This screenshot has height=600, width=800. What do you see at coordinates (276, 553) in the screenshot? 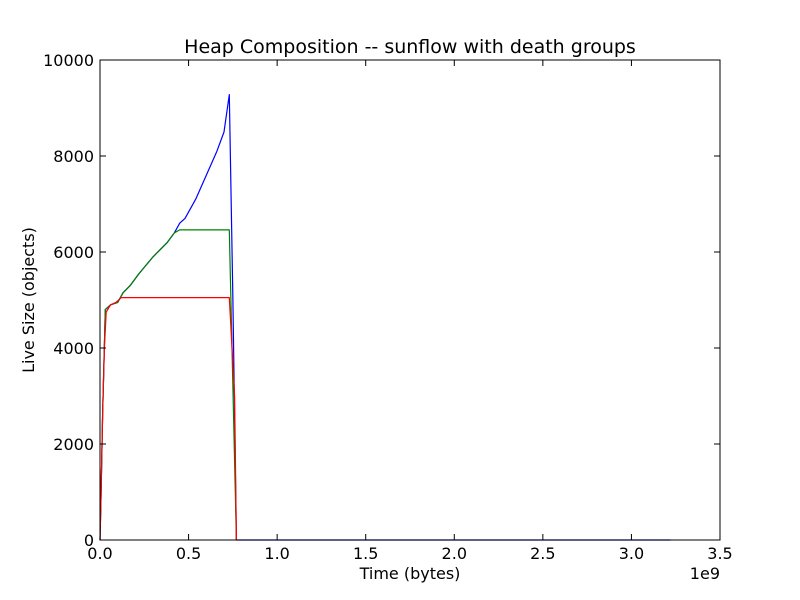
I see `x-tick-label: 1.0` at bounding box center [276, 553].